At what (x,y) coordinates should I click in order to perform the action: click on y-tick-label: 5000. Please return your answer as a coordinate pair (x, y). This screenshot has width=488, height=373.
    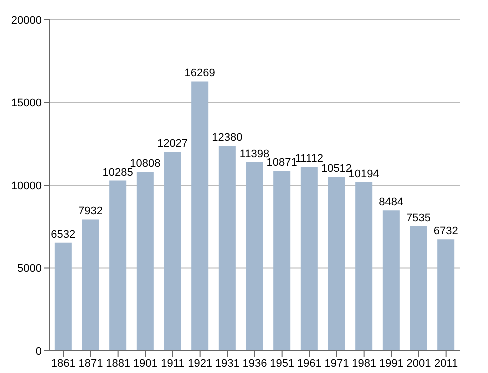
    Looking at the image, I should click on (30, 269).